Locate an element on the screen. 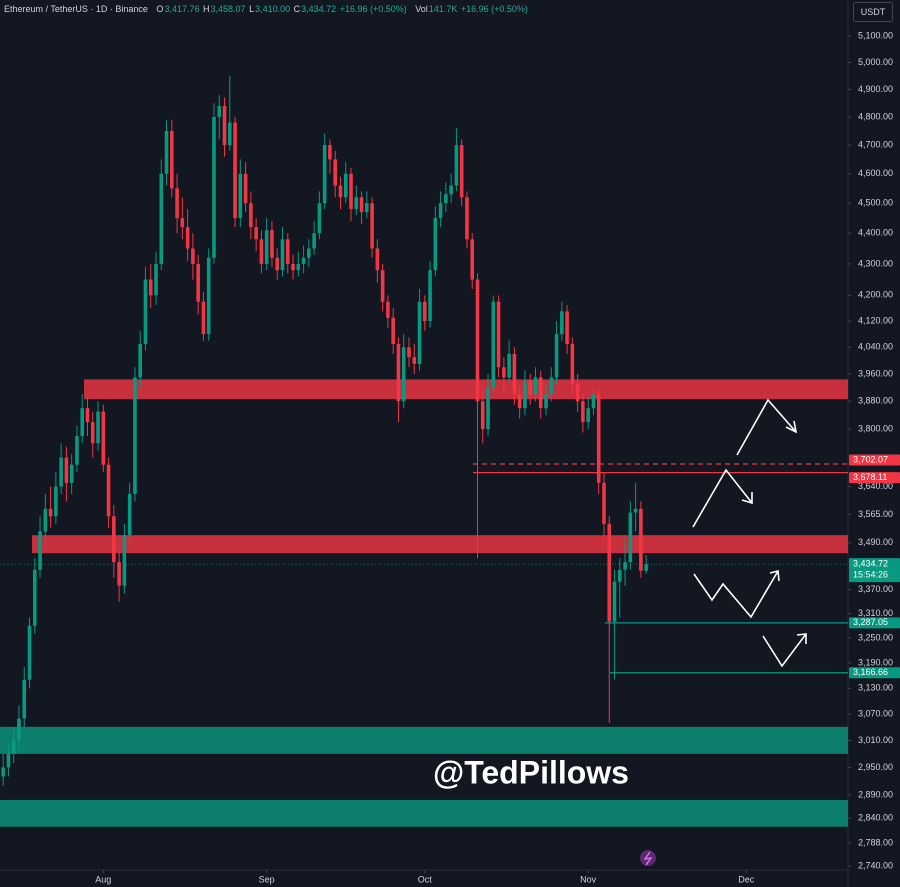 This screenshot has width=900, height=887. currency-button: USDT is located at coordinates (873, 12).